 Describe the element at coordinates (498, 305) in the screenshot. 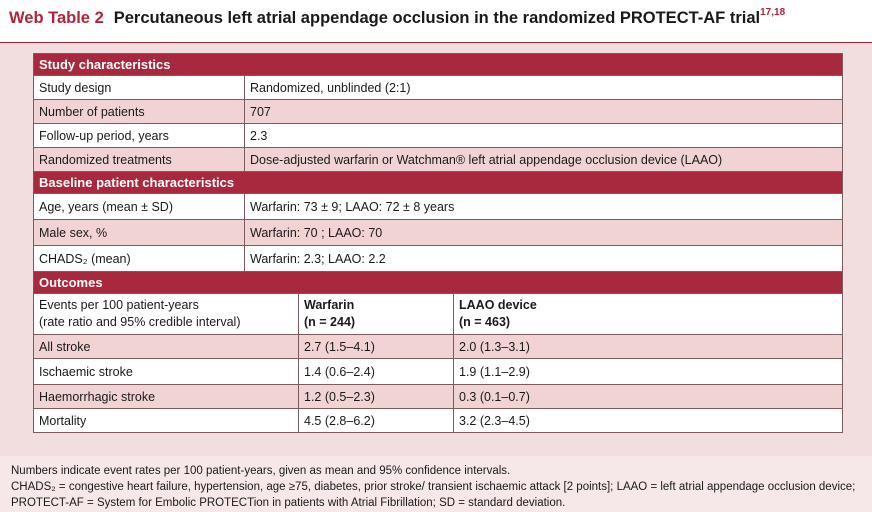

I see `laao-header-line1: LAAO device` at that location.